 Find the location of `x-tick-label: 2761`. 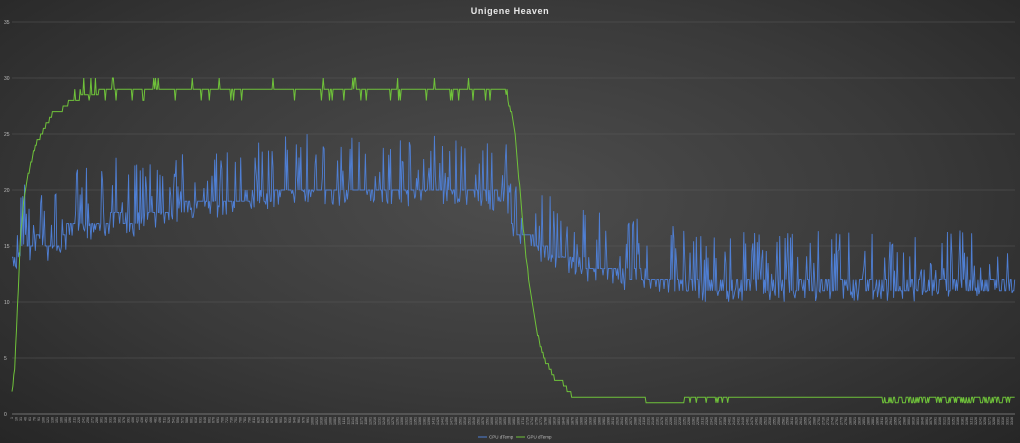

x-tick-label: 2761 is located at coordinates (837, 421).